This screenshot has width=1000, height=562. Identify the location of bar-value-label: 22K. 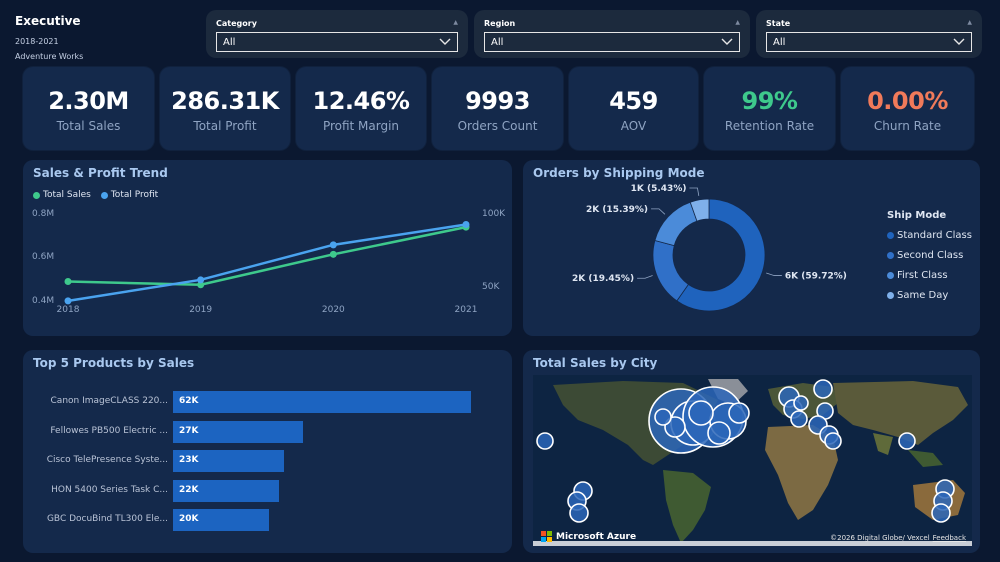
(189, 489).